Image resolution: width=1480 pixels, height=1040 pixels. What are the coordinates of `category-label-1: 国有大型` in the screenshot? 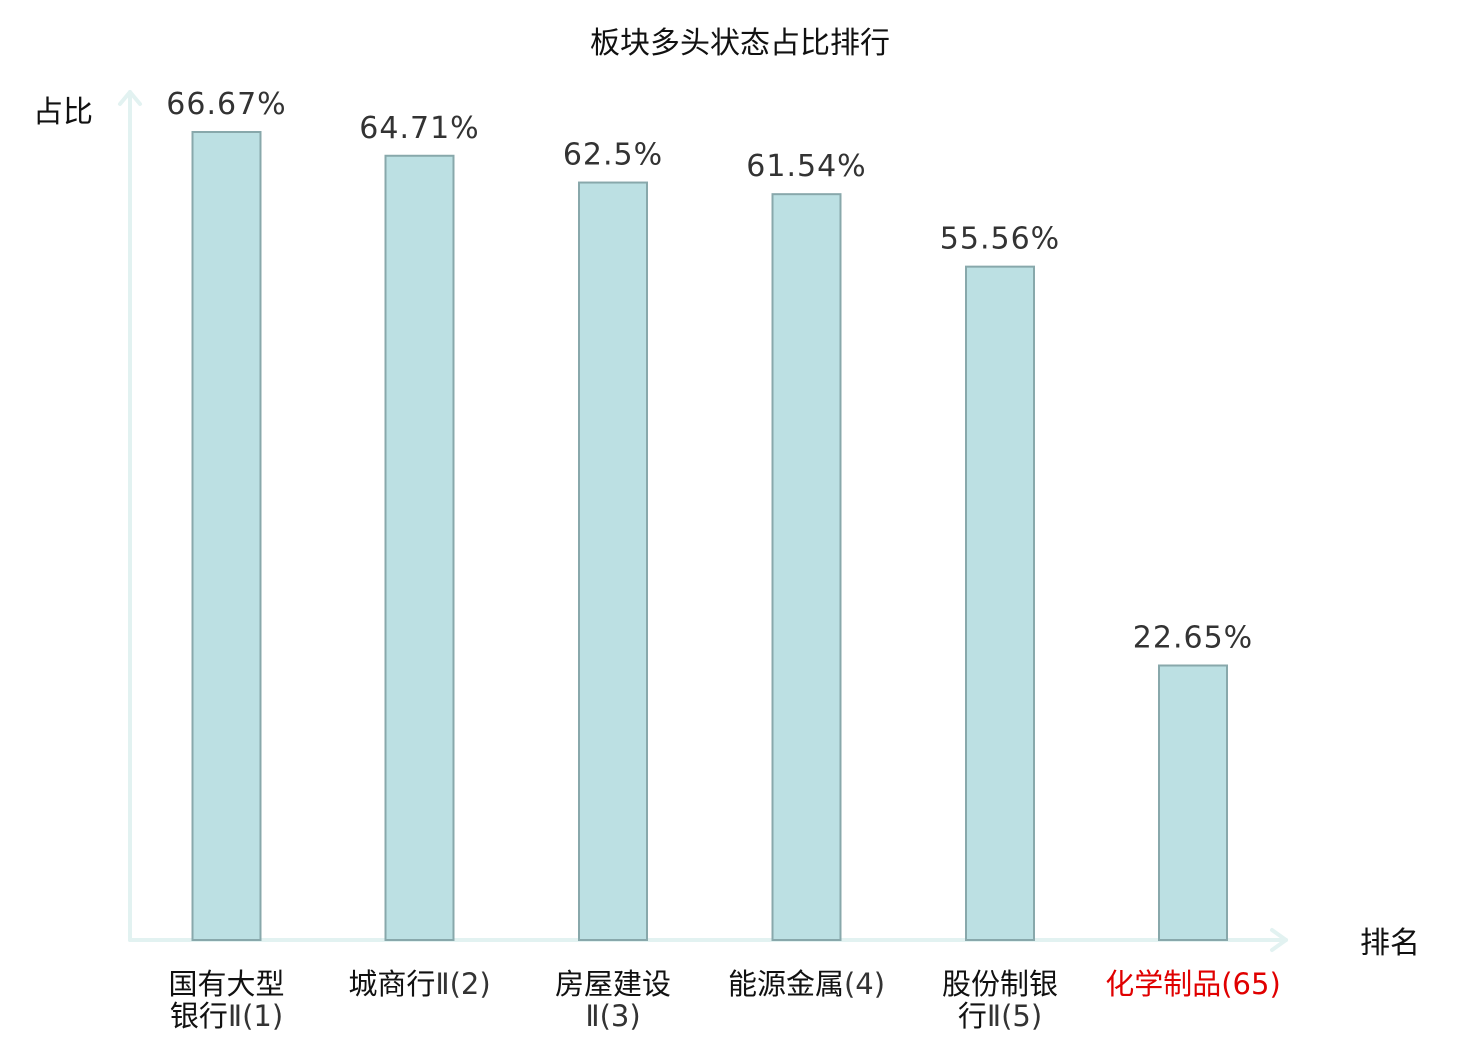 It's located at (226, 984).